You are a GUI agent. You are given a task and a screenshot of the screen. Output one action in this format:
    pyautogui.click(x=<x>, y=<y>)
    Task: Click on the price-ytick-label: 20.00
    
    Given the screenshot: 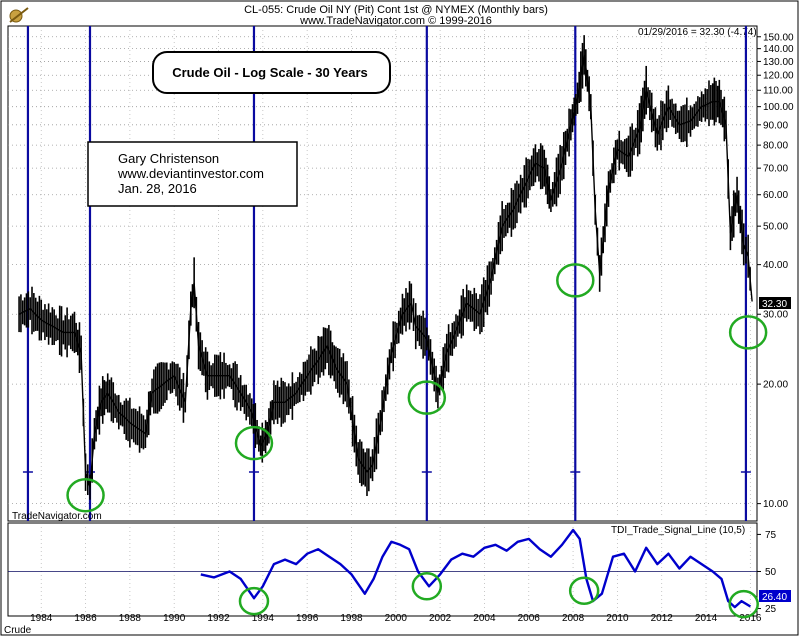 What is the action you would take?
    pyautogui.click(x=775, y=385)
    